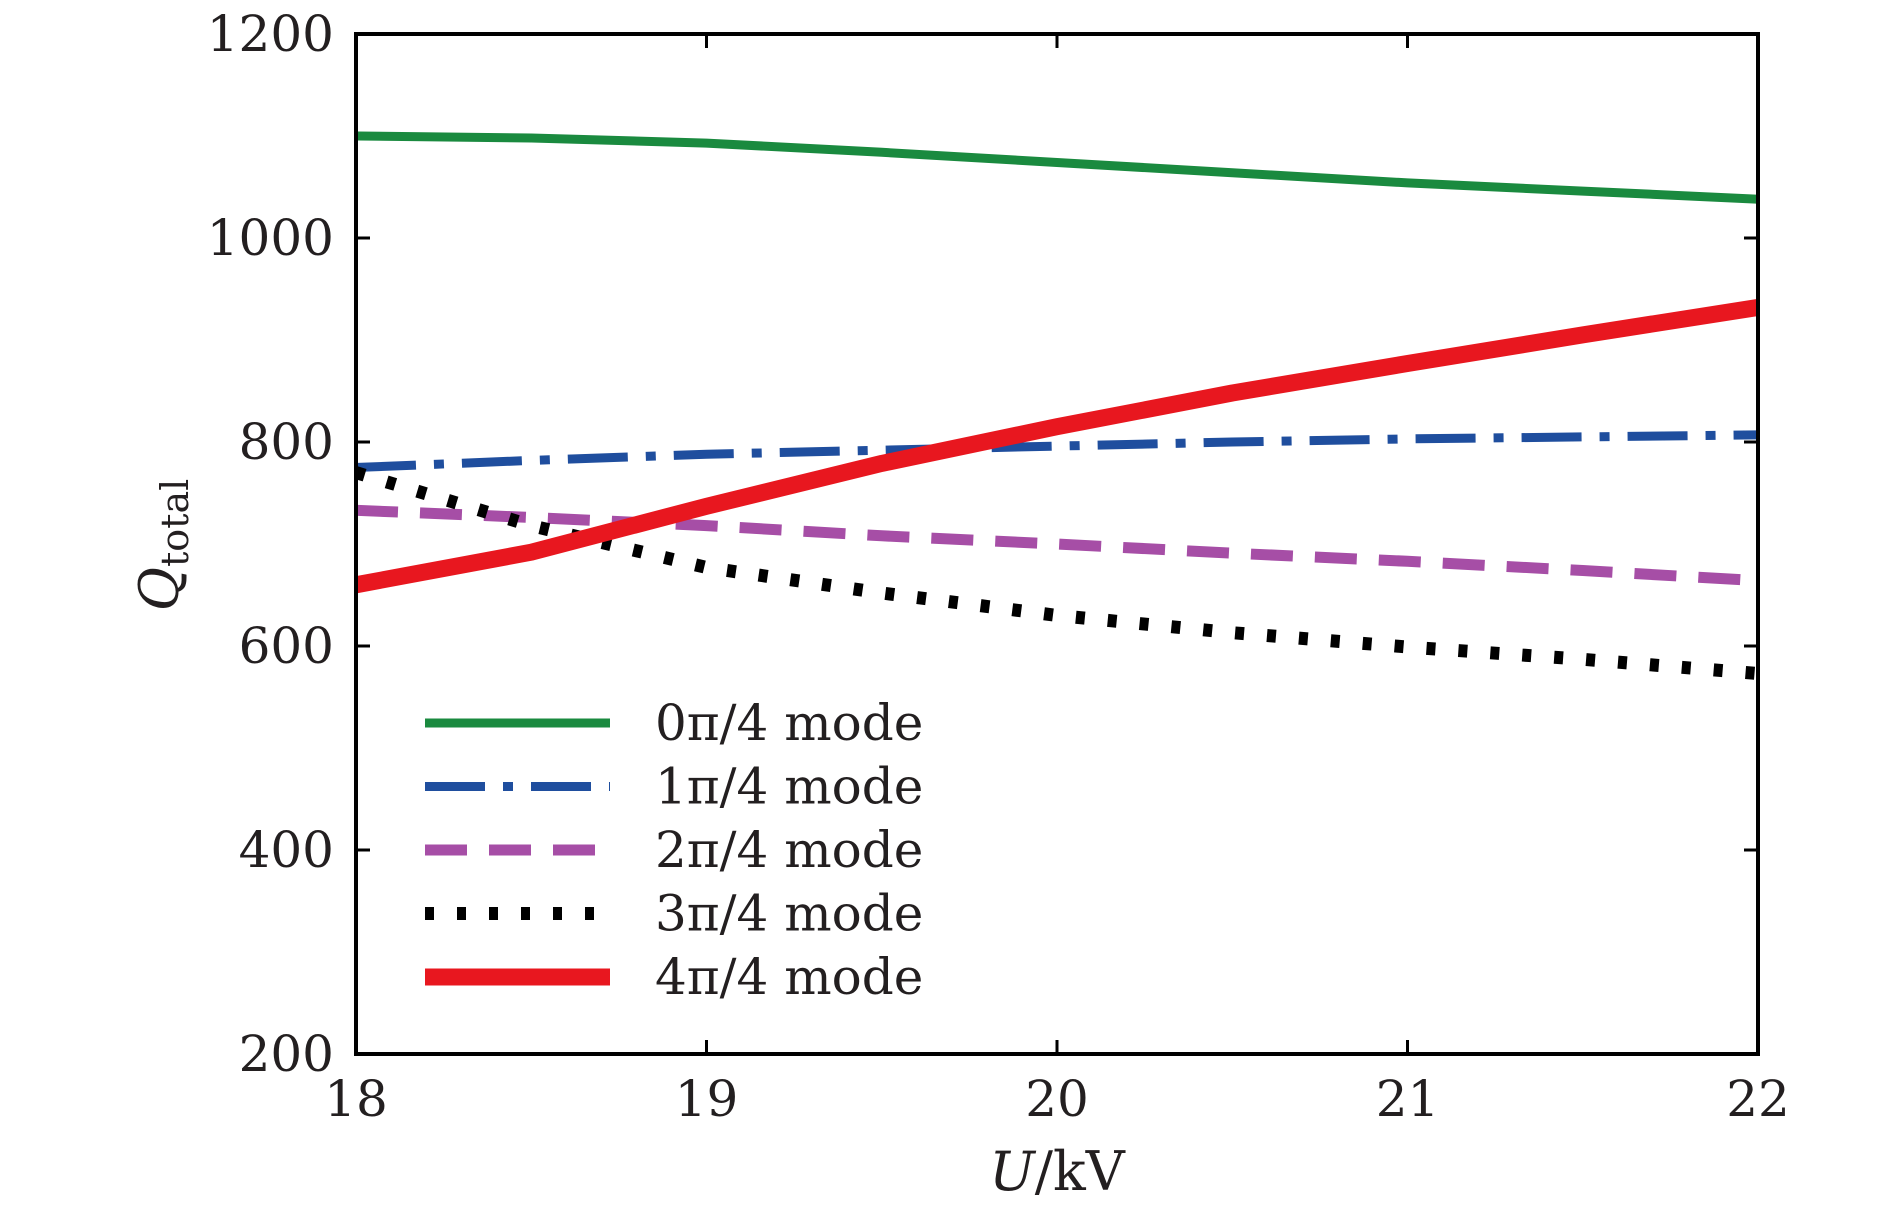 The width and height of the screenshot is (1890, 1205). I want to click on y-axis-variable: Q, so click(159, 589).